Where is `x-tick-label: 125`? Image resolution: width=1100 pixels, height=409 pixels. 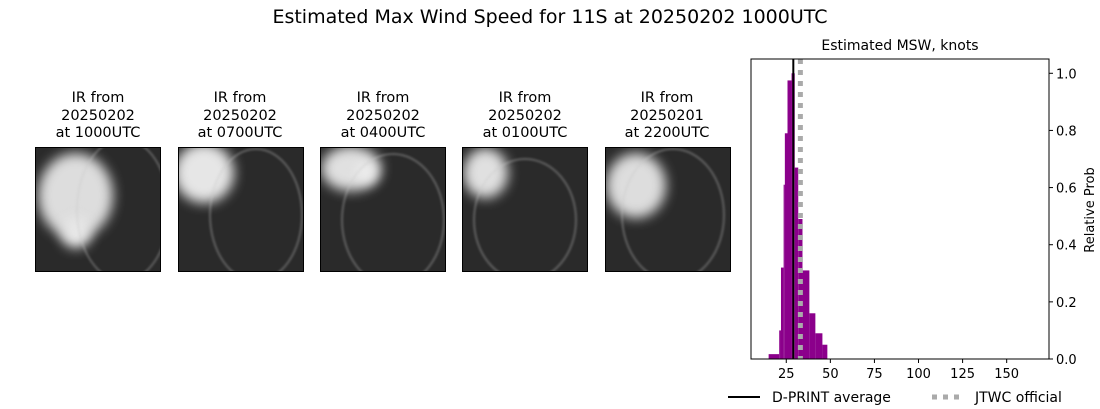
x-tick-label: 125 is located at coordinates (962, 374).